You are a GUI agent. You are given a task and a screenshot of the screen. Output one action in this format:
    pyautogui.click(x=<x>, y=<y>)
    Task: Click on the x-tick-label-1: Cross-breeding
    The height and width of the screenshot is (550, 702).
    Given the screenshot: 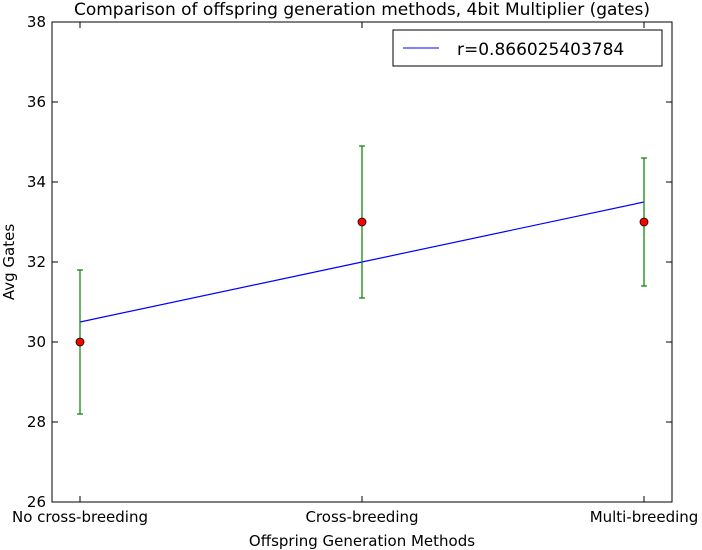 What is the action you would take?
    pyautogui.click(x=361, y=517)
    